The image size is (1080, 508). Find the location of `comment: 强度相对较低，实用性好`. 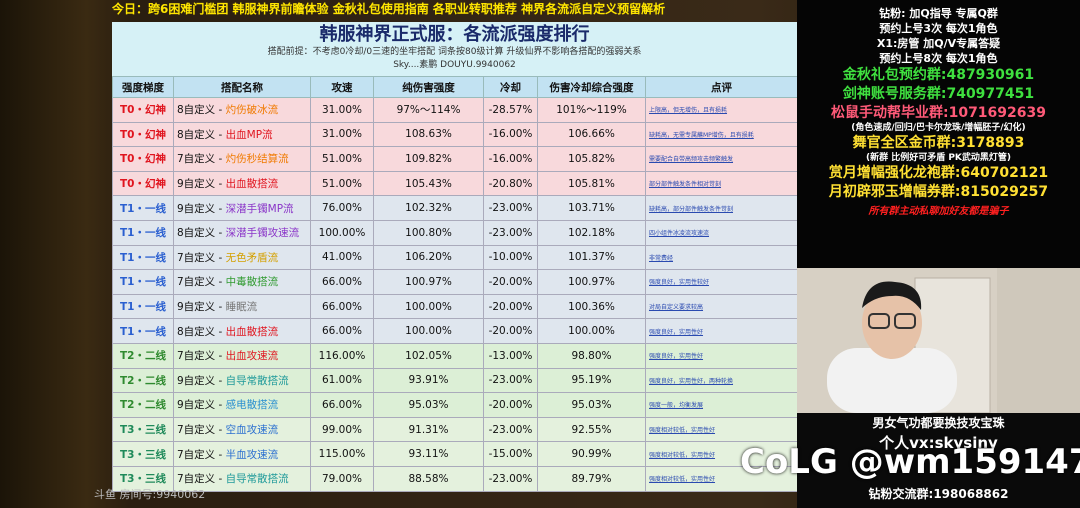

comment: 强度相对较低，实用性好 is located at coordinates (721, 478).